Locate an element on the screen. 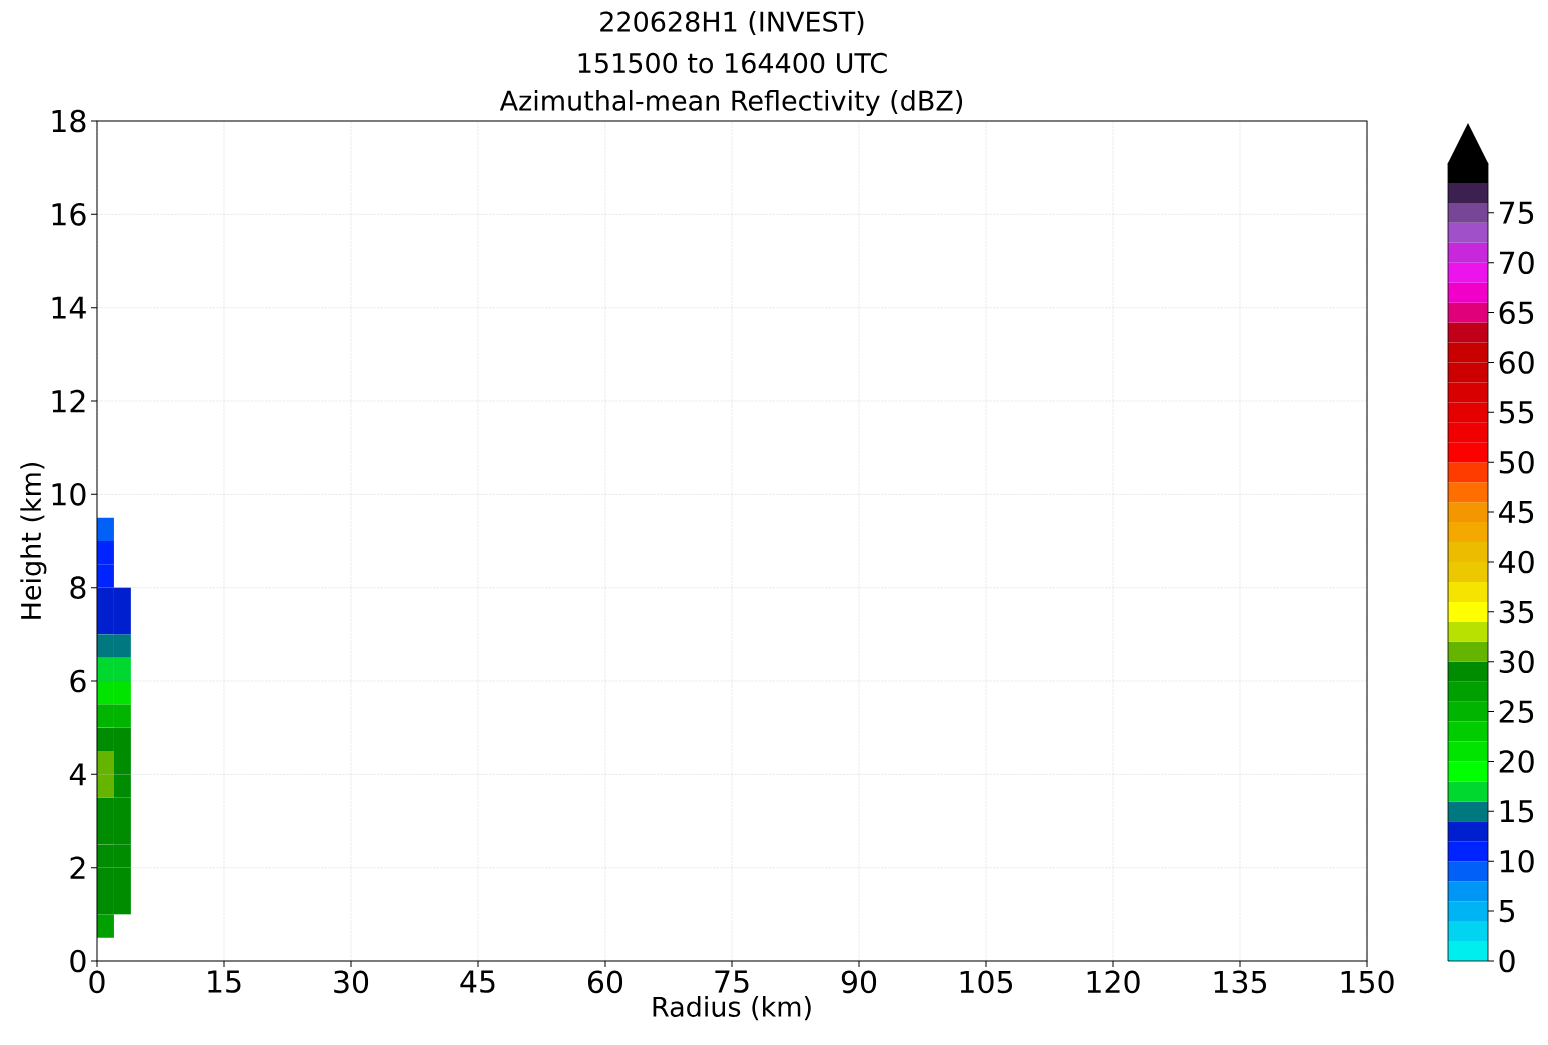  x-tick-label: 15 is located at coordinates (224, 981).